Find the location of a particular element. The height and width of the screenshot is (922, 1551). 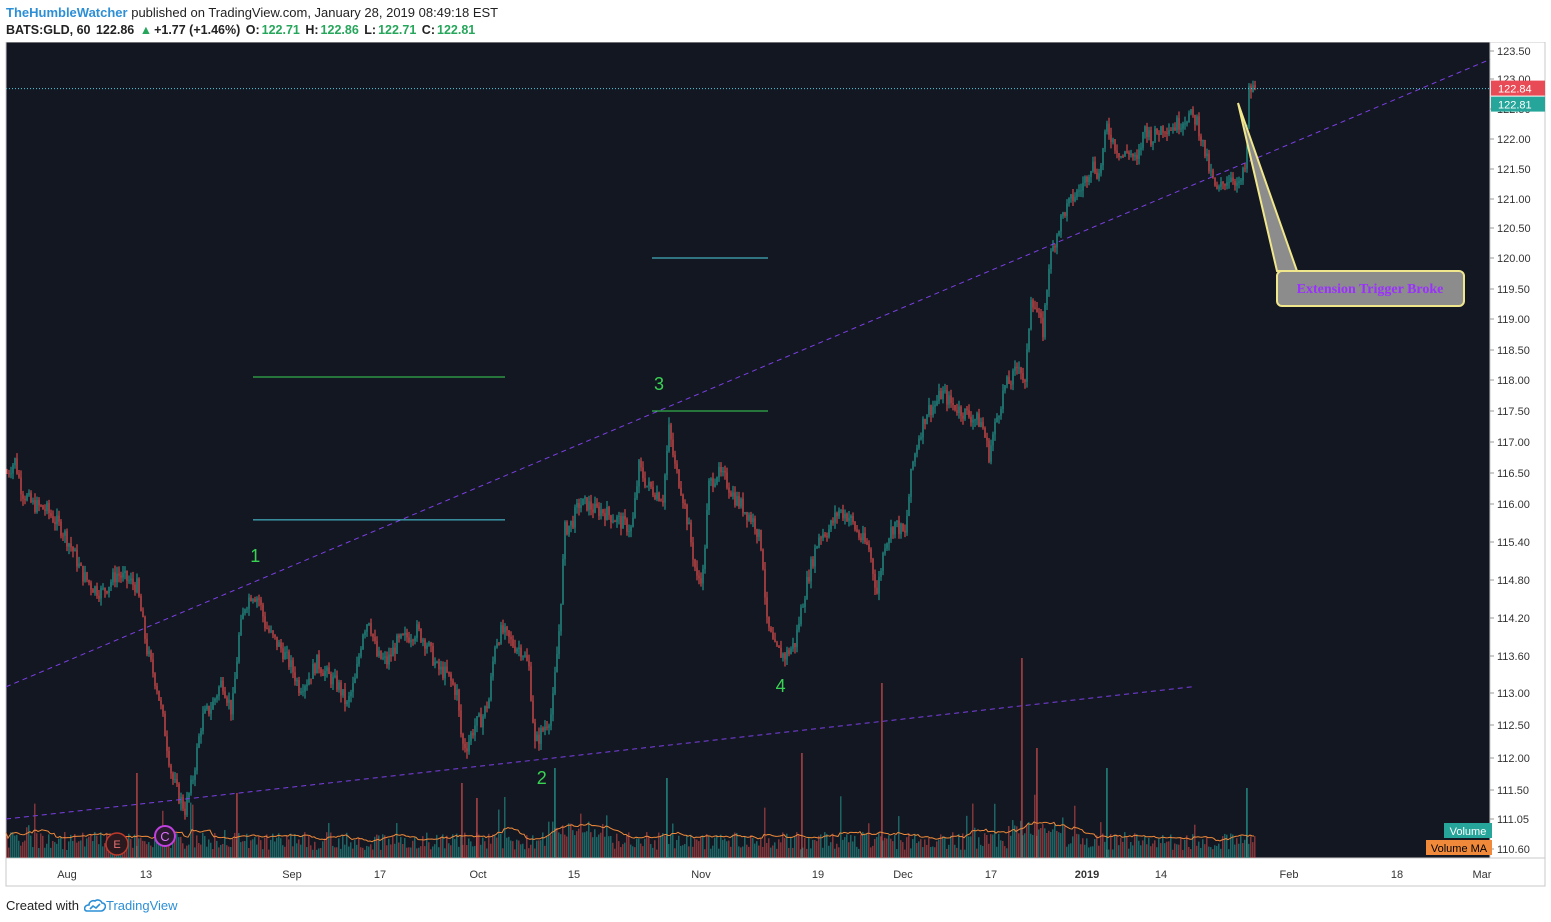

callout-text: Extension Trigger Broke is located at coordinates (1370, 289).